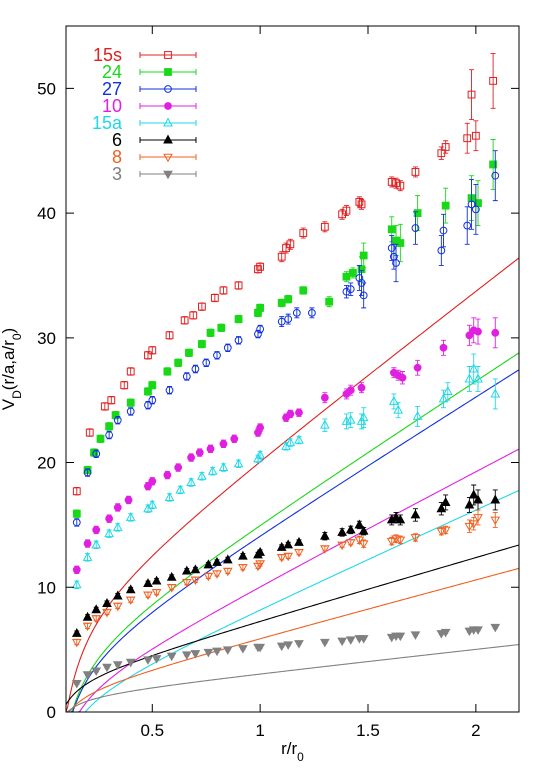 Image resolution: width=545 pixels, height=778 pixels. Describe the element at coordinates (152, 730) in the screenshot. I see `x-tick-label: 0.5` at that location.